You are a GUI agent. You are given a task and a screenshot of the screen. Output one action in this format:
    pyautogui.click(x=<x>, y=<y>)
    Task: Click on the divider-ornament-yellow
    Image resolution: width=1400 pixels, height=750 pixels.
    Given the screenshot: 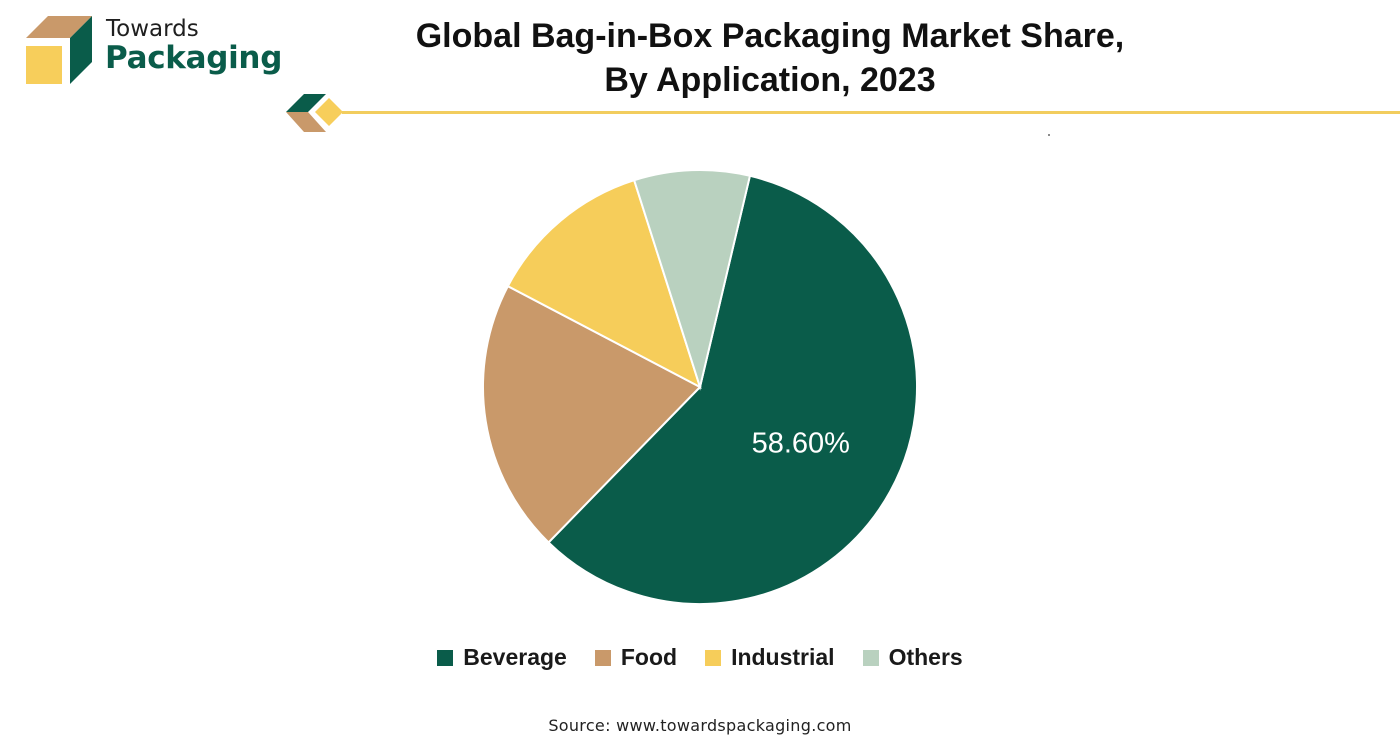 What is the action you would take?
    pyautogui.click(x=329, y=112)
    